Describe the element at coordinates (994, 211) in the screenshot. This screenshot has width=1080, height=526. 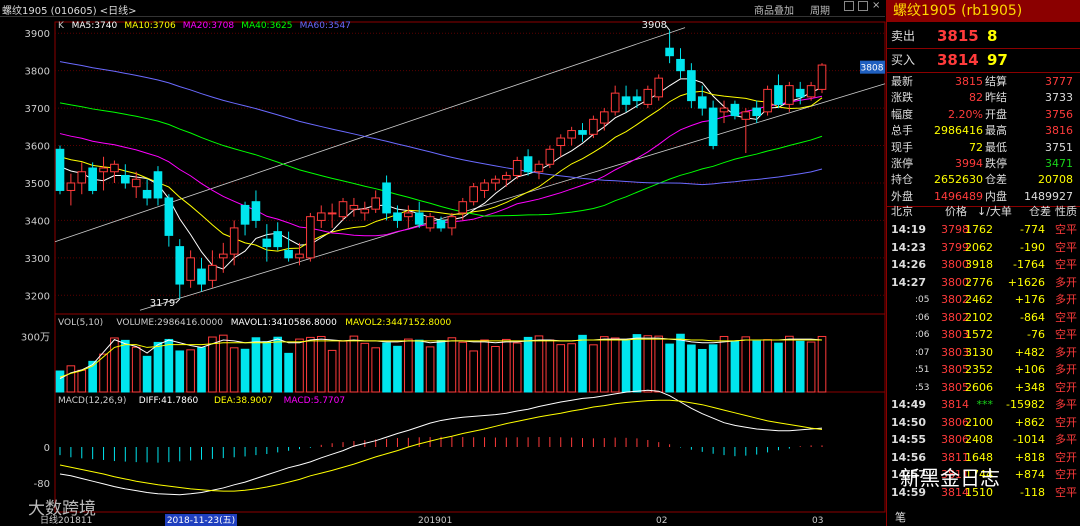
I see `tick-header-vol: ↓/大单` at that location.